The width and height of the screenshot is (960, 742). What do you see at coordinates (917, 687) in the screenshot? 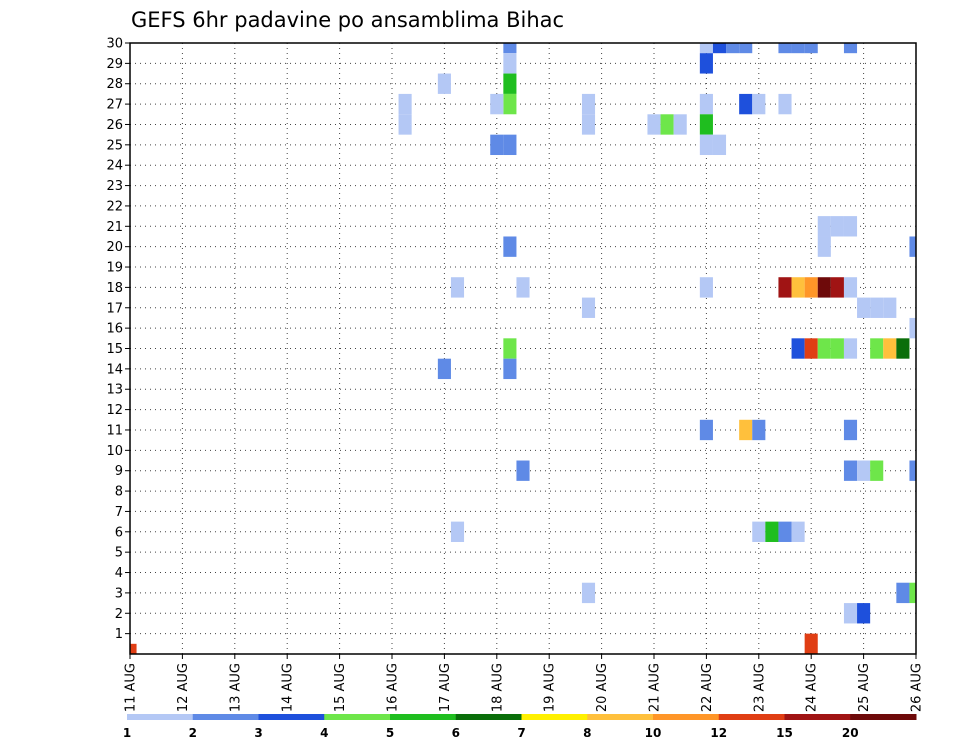
I see `x-tick-label: 26 AUG` at bounding box center [917, 687].